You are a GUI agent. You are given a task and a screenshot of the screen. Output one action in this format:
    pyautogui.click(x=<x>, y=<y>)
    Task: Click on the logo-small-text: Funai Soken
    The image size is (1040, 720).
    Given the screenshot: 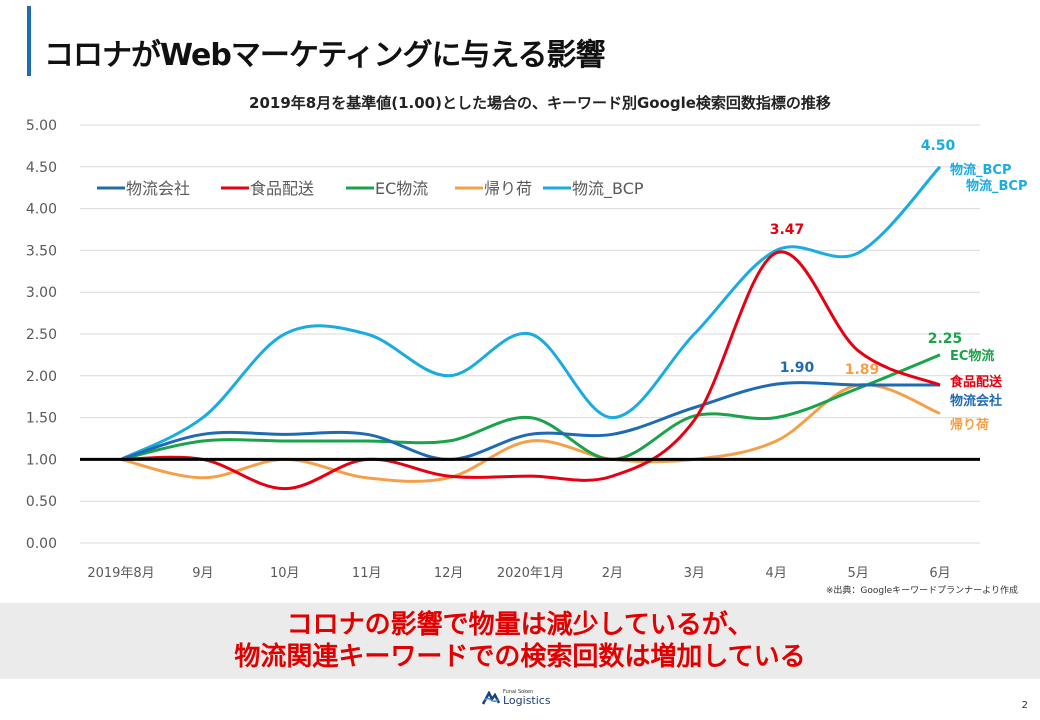 What is the action you would take?
    pyautogui.click(x=518, y=692)
    